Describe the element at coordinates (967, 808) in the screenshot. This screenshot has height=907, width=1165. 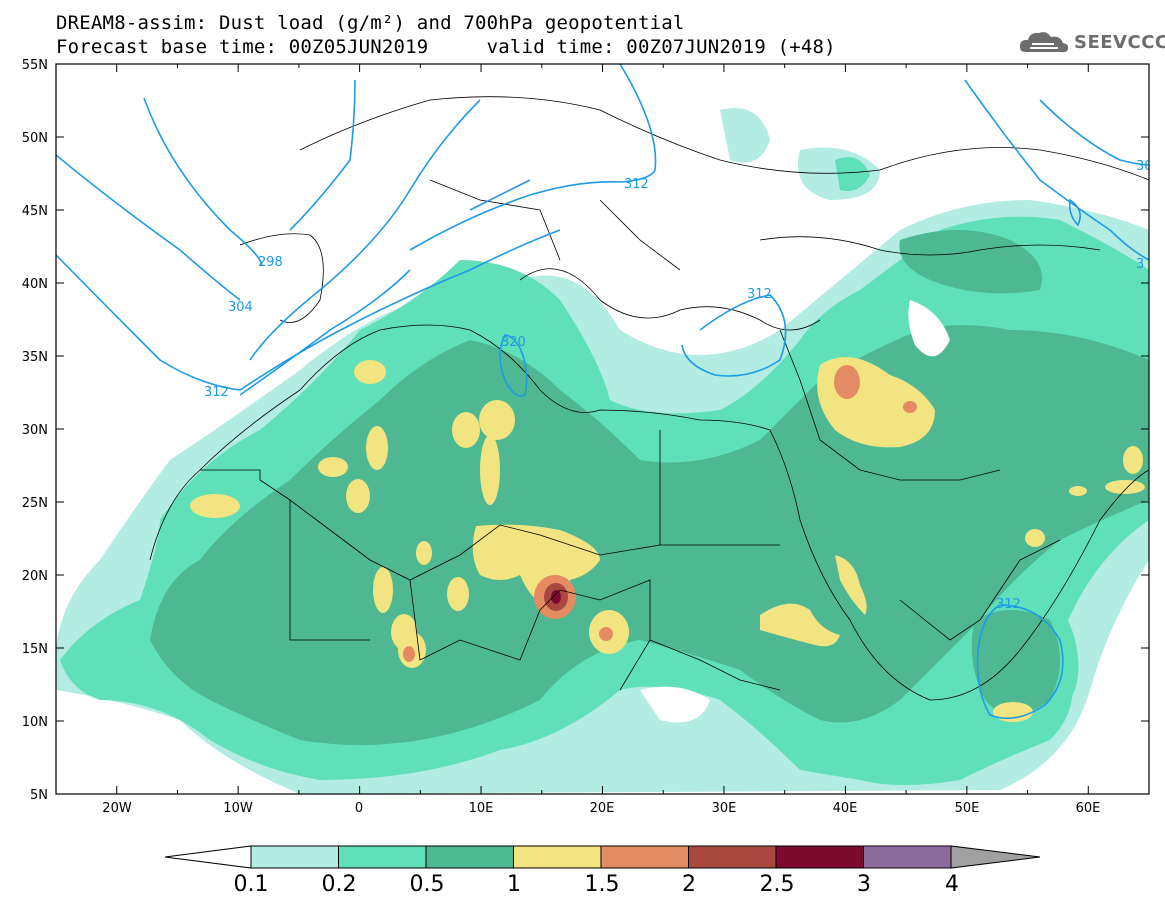
I see `lon-label: 50E` at that location.